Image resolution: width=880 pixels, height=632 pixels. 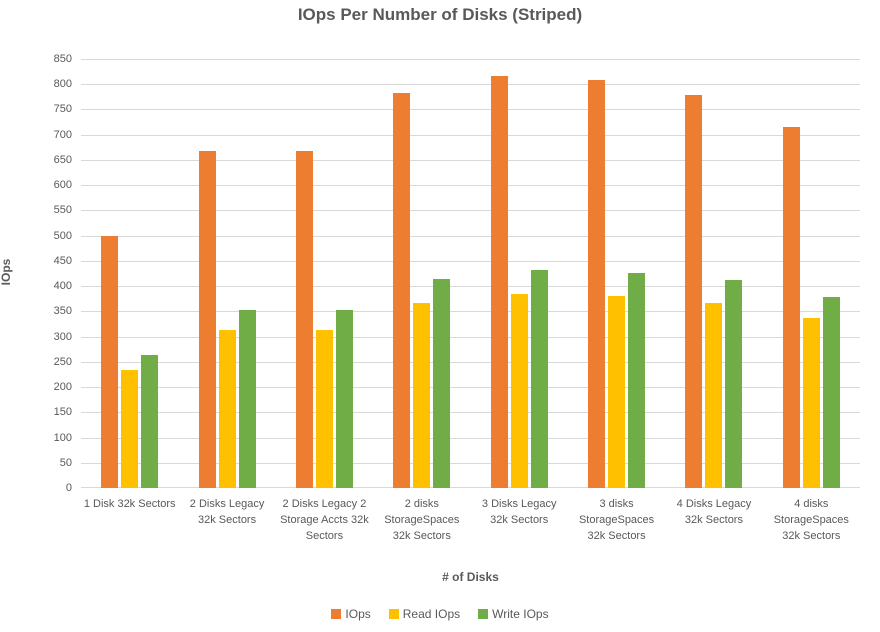 I want to click on x-category-label: 4 disks StorageSpaces 32k Sectors, so click(x=811, y=520).